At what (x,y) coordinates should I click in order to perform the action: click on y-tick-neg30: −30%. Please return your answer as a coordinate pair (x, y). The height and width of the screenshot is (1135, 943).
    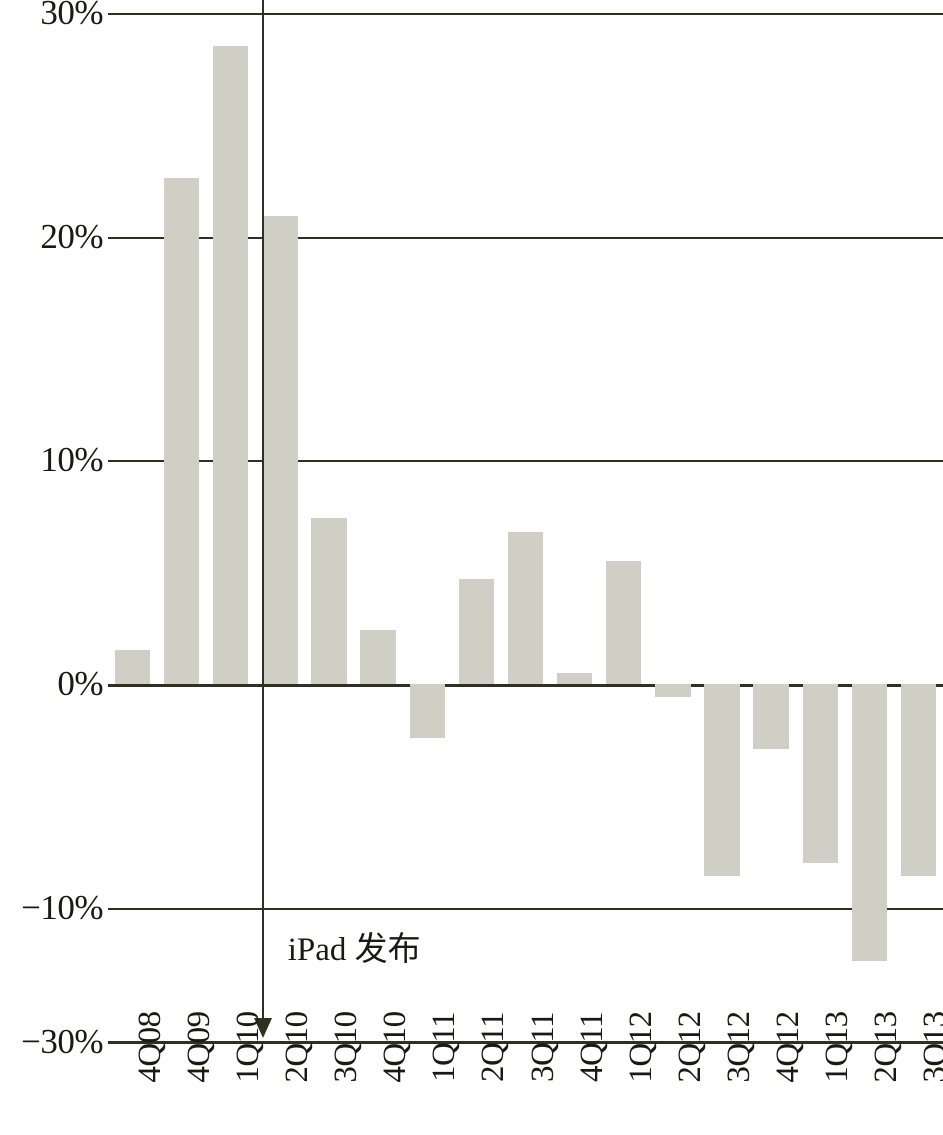
    Looking at the image, I should click on (62, 1041).